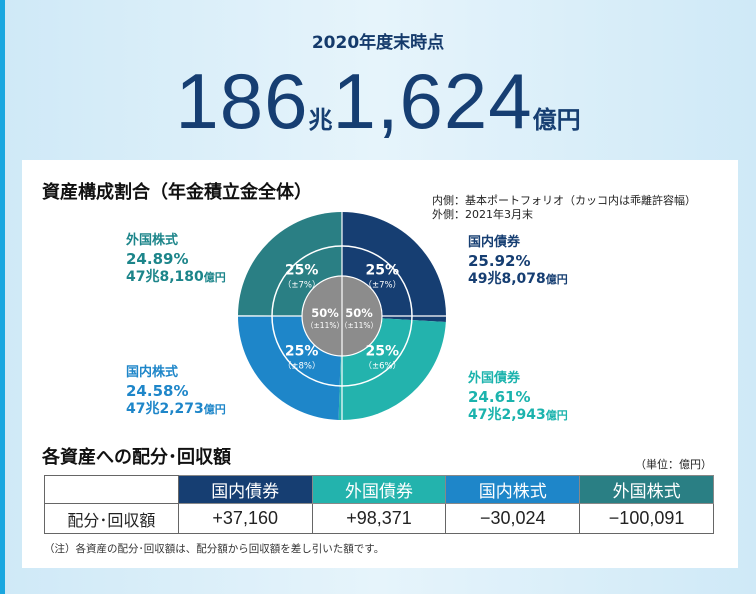 This screenshot has width=756, height=594. I want to click on domestic-bonds-pct: 25.92%, so click(499, 261).